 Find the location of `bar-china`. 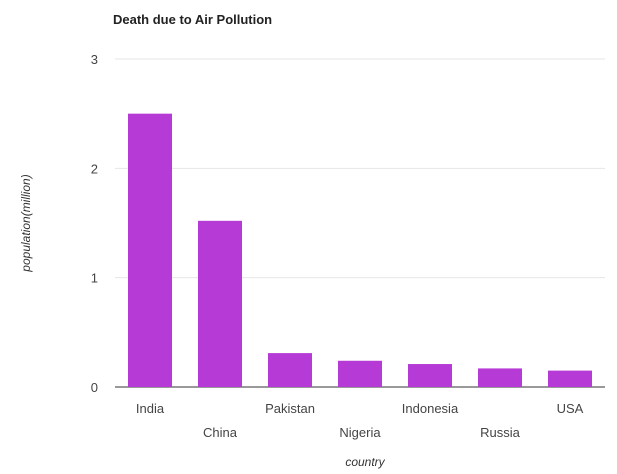

bar-china is located at coordinates (220, 303).